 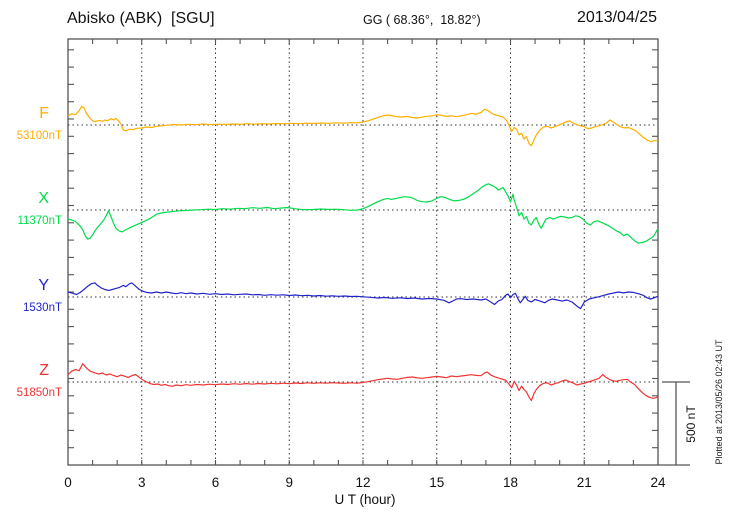 What do you see at coordinates (617, 17) in the screenshot?
I see `plot-date: 2013/04/25` at bounding box center [617, 17].